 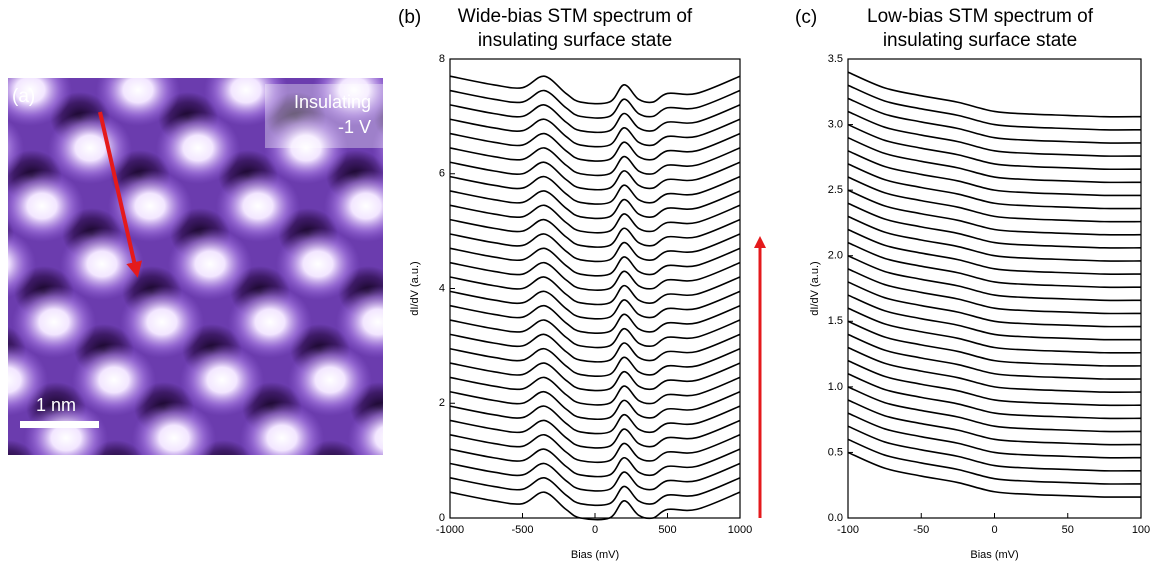 What do you see at coordinates (23, 96) in the screenshot?
I see `panel-label: (a)` at bounding box center [23, 96].